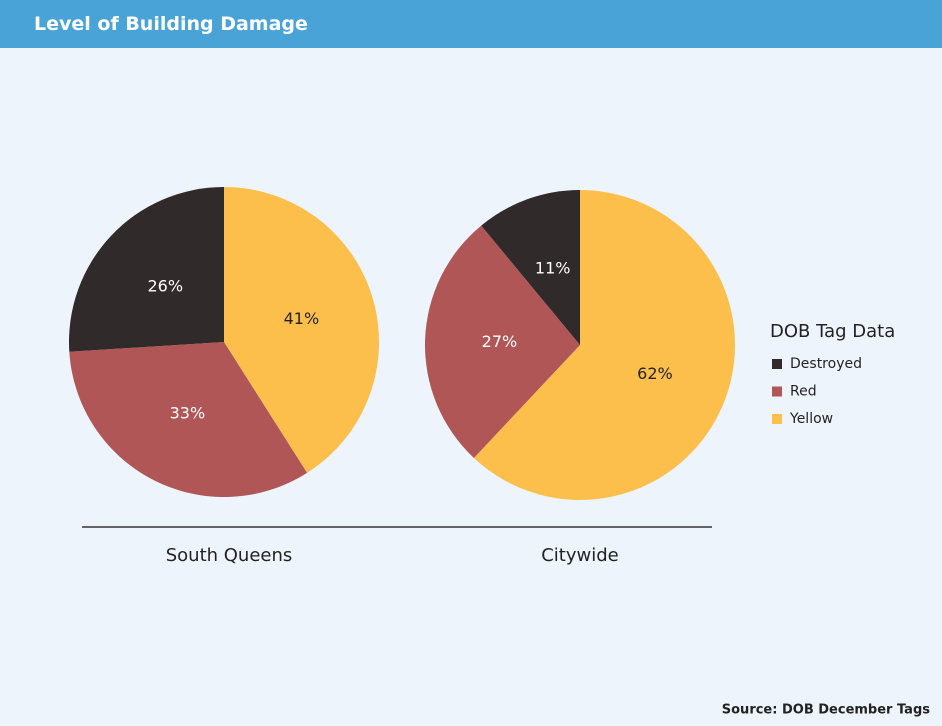 The height and width of the screenshot is (726, 942). What do you see at coordinates (826, 364) in the screenshot?
I see `legend-entry: Destroyed` at bounding box center [826, 364].